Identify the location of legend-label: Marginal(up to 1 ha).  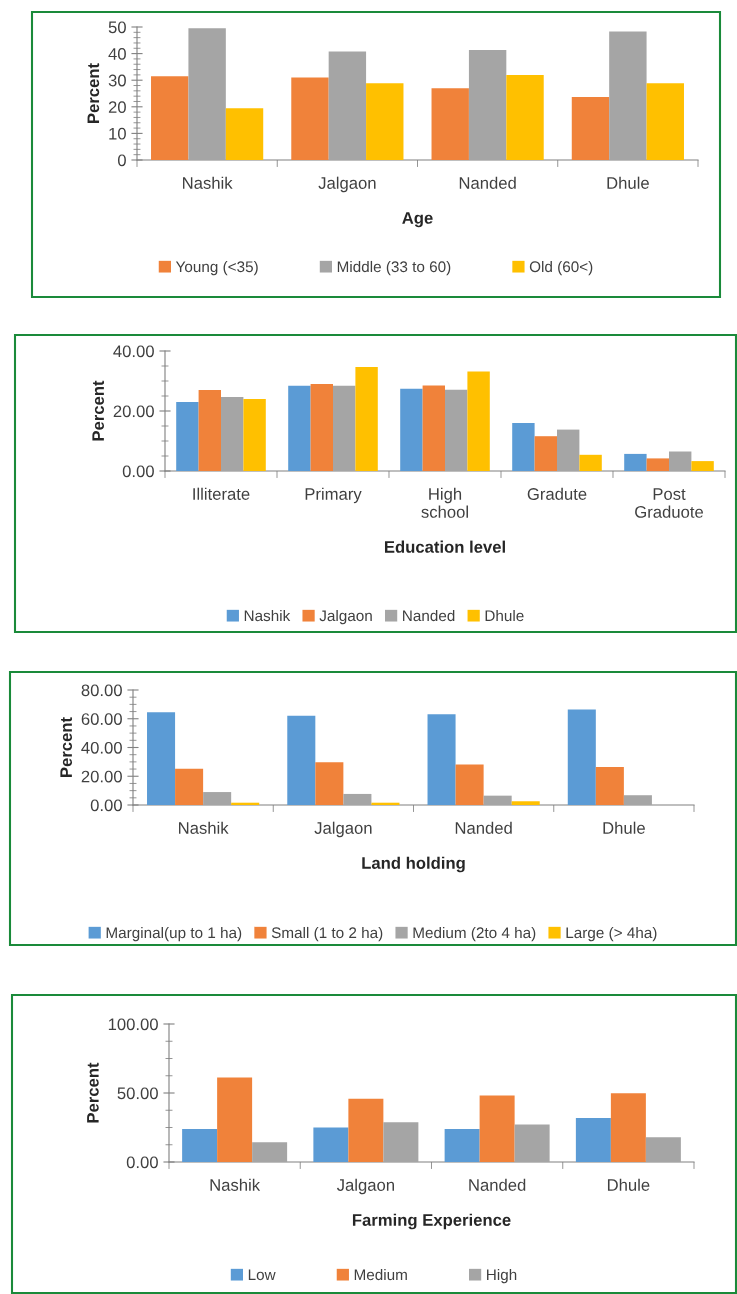
(174, 934).